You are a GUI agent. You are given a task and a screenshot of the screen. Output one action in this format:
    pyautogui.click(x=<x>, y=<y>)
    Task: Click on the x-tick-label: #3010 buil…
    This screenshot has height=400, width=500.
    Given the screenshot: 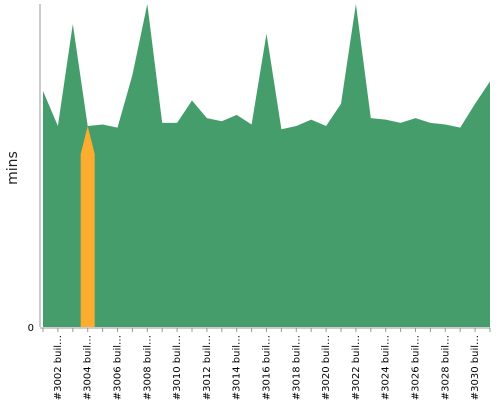 What is the action you would take?
    pyautogui.click(x=177, y=367)
    